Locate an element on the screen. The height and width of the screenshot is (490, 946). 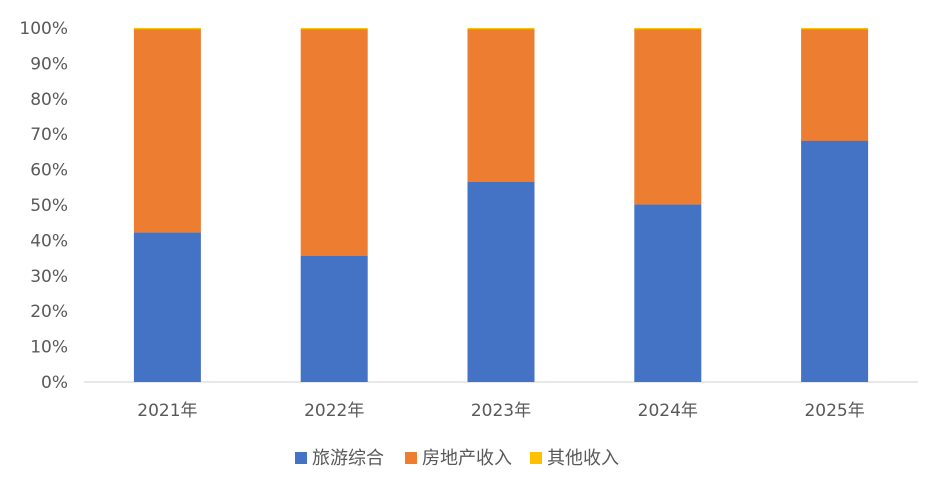
y-tick-label: 80% is located at coordinates (49, 100).